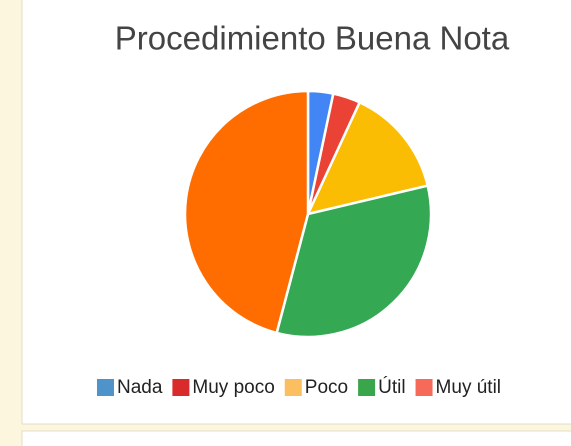 This screenshot has width=571, height=446. Describe the element at coordinates (391, 387) in the screenshot. I see `legend-label: Útil` at that location.